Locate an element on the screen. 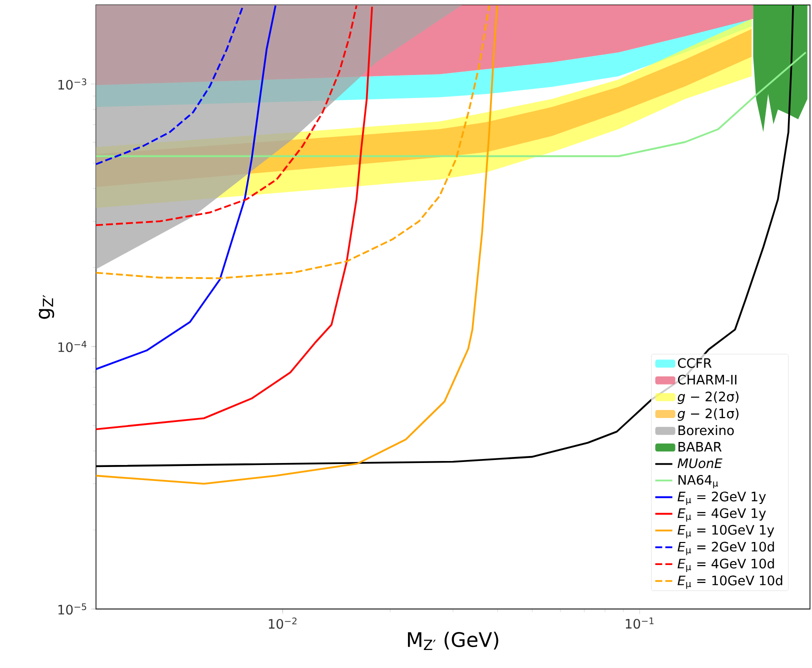  legend-label: NA64$_{μ}$ is located at coordinates (698, 481).